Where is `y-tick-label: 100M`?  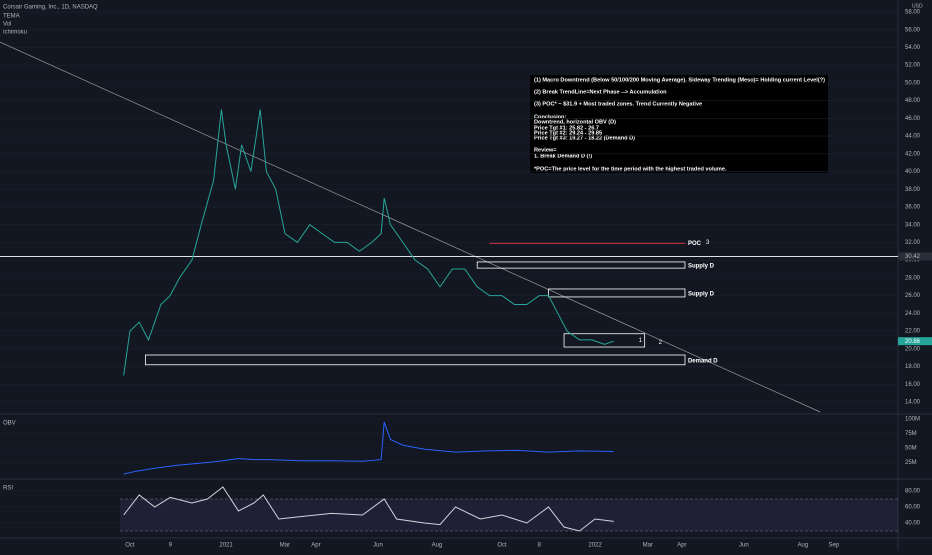 y-tick-label: 100M is located at coordinates (912, 420).